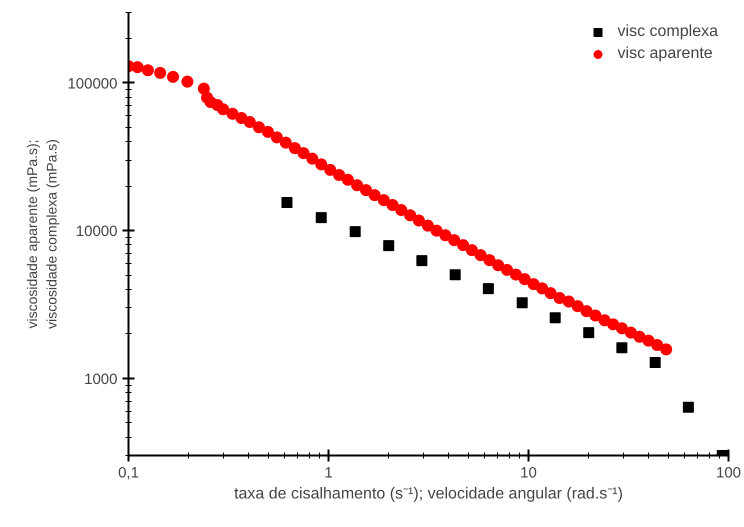 This screenshot has width=744, height=527. Describe the element at coordinates (428, 494) in the screenshot. I see `x-axis-title: taxa de cisalhamento (s⁻¹); velocidade angular (rad.s⁻¹)` at that location.